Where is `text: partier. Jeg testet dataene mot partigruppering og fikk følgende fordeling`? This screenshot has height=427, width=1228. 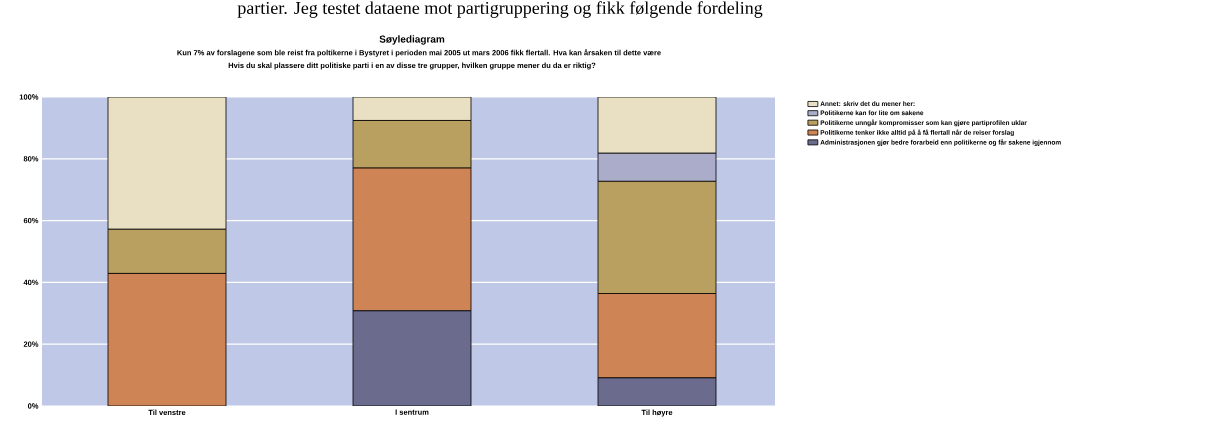
text: partier. Jeg testet dataene mot partigruppering og fikk følgende fordeling is located at coordinates (500, 9).